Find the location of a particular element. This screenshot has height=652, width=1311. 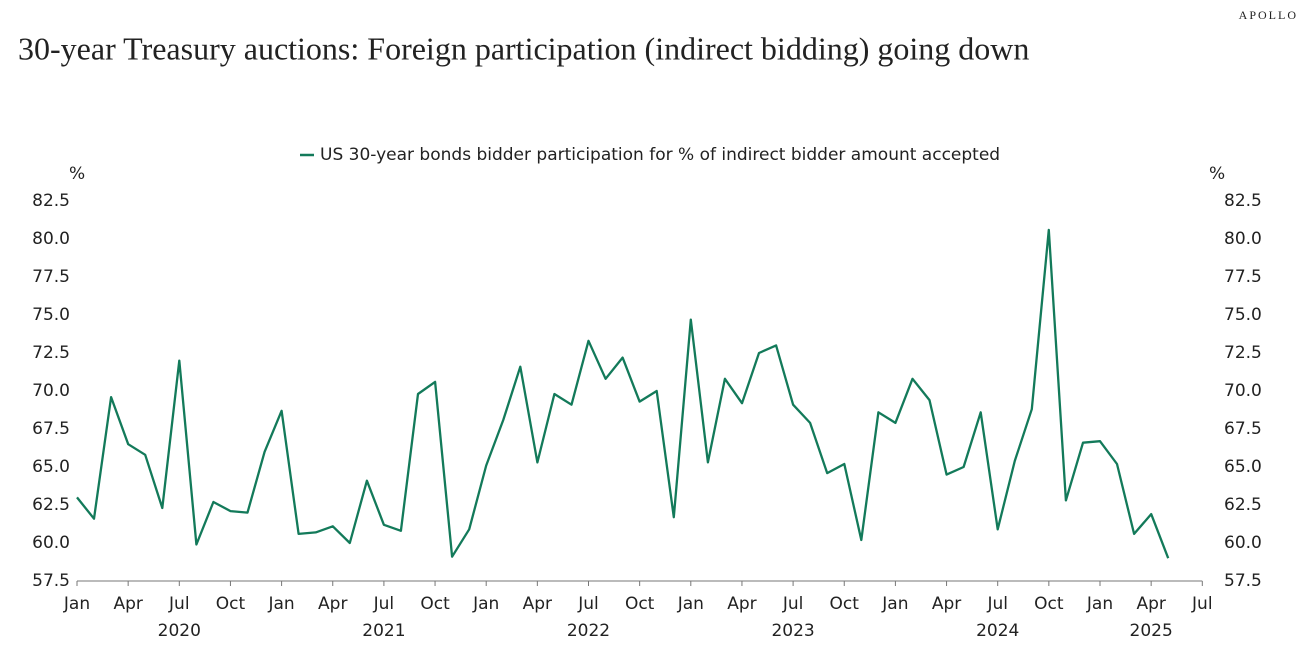

y2-tick-label: 77.5 is located at coordinates (1243, 277).